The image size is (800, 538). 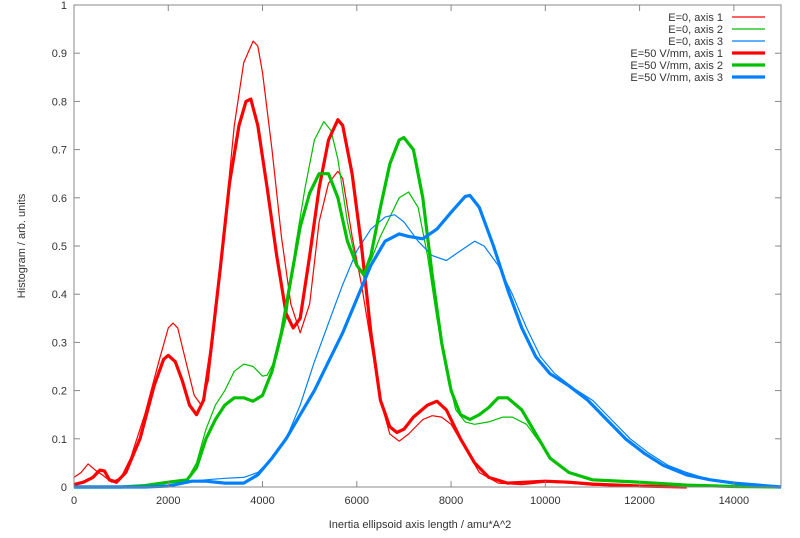 What do you see at coordinates (59, 440) in the screenshot?
I see `y-tick-label: 0.1` at bounding box center [59, 440].